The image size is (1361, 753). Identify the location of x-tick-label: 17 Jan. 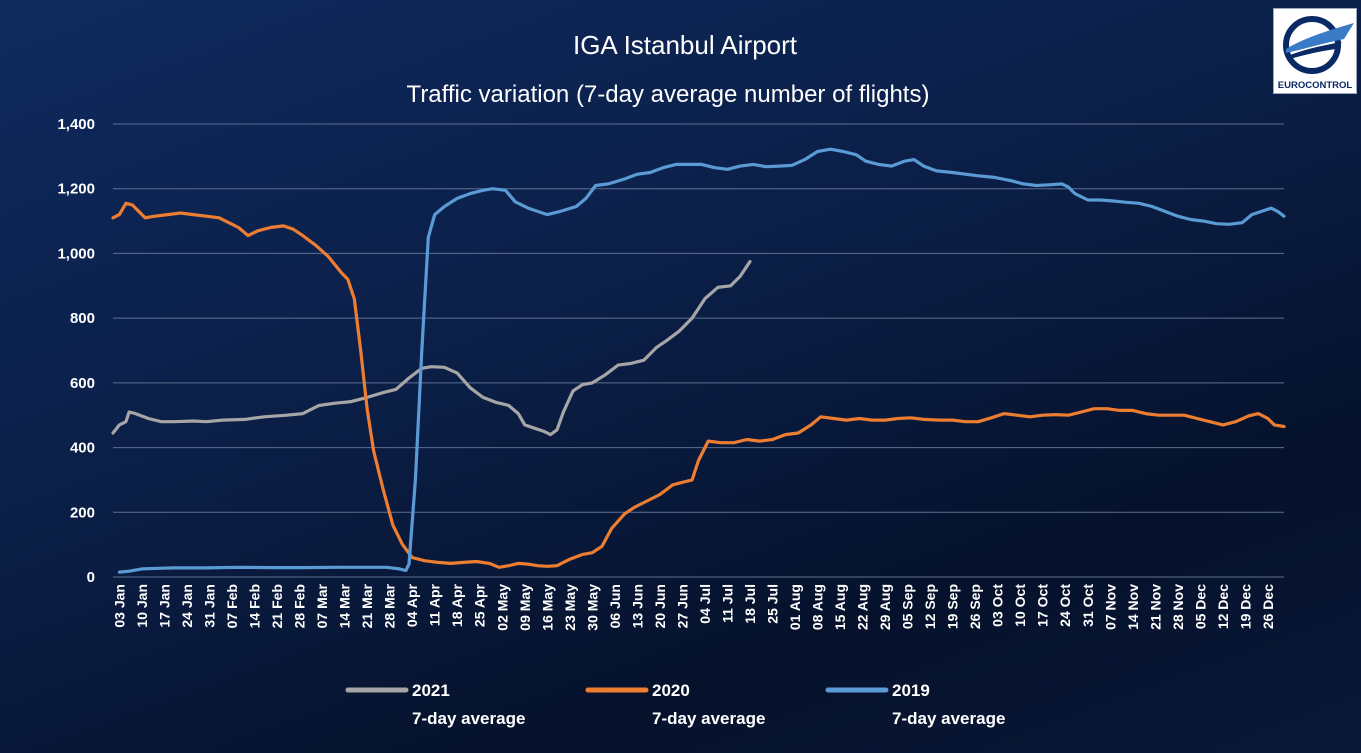
(164, 606).